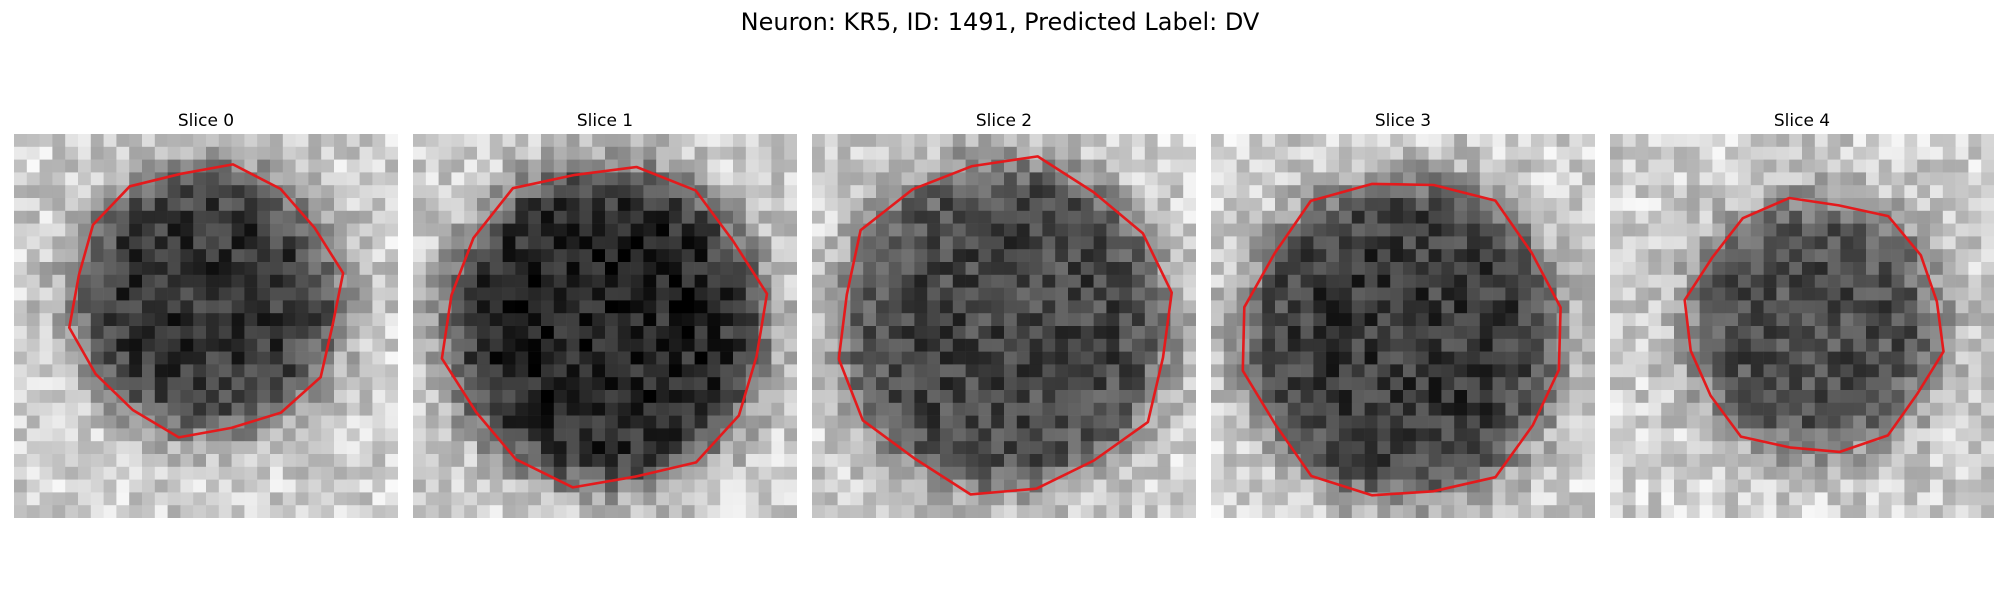 This screenshot has height=600, width=2000. I want to click on slice-panel: Slice 4, so click(1802, 313).